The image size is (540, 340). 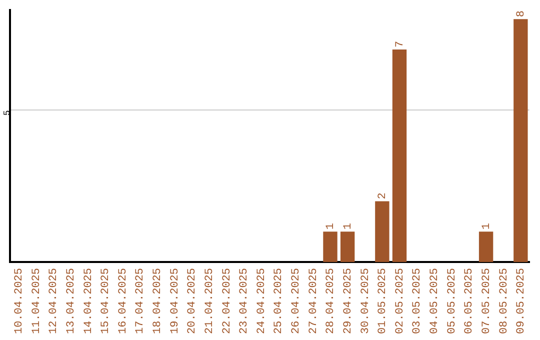 I want to click on x-tick-label: 01.05.2025, so click(x=383, y=301).